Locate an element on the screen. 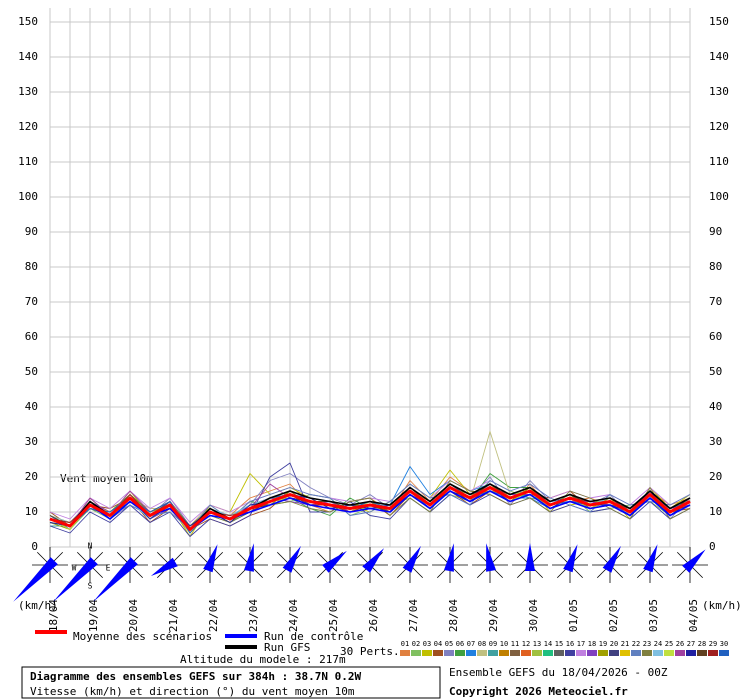 The image size is (740, 700). legend-label: 20 is located at coordinates (614, 644).